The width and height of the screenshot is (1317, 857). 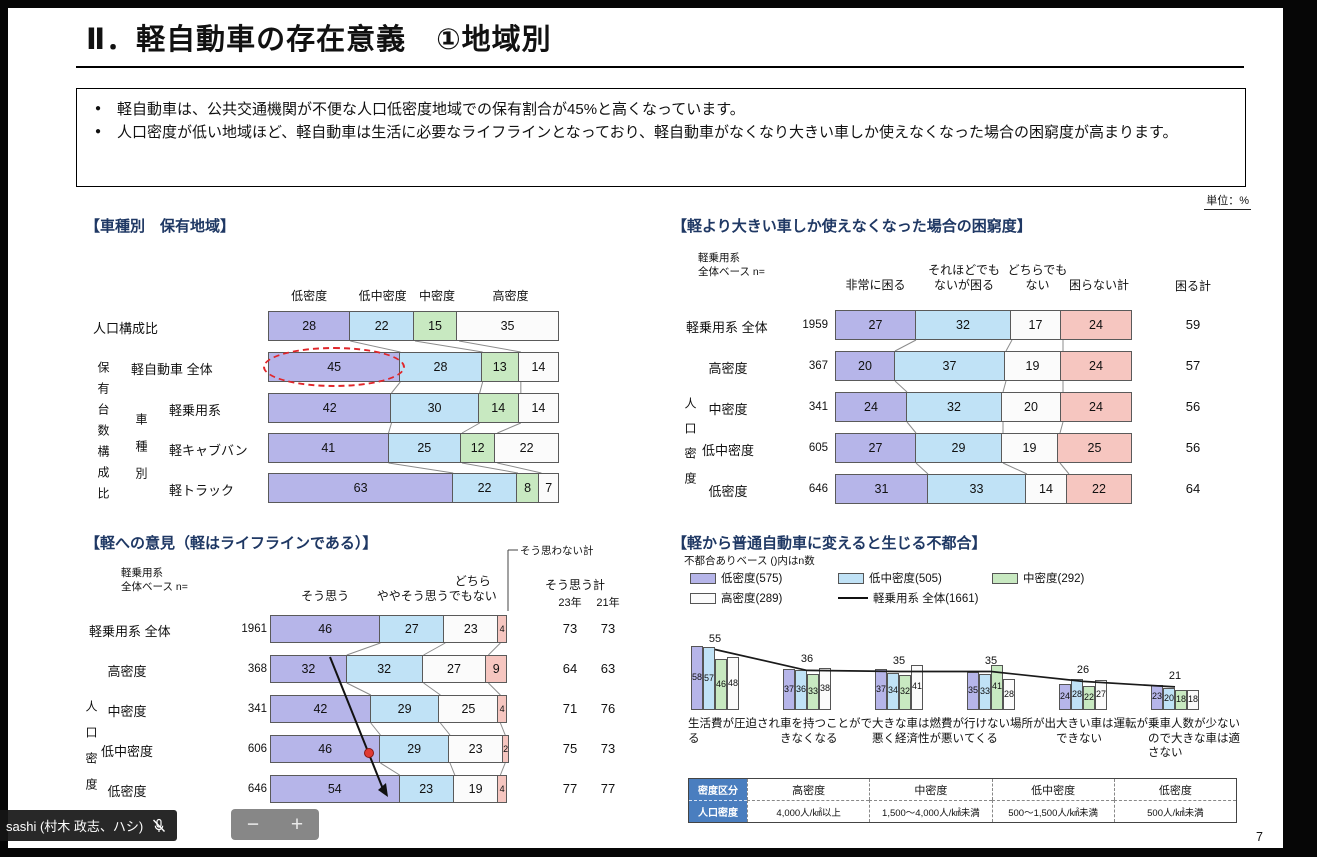 I want to click on column-header: 低密度, so click(x=309, y=296).